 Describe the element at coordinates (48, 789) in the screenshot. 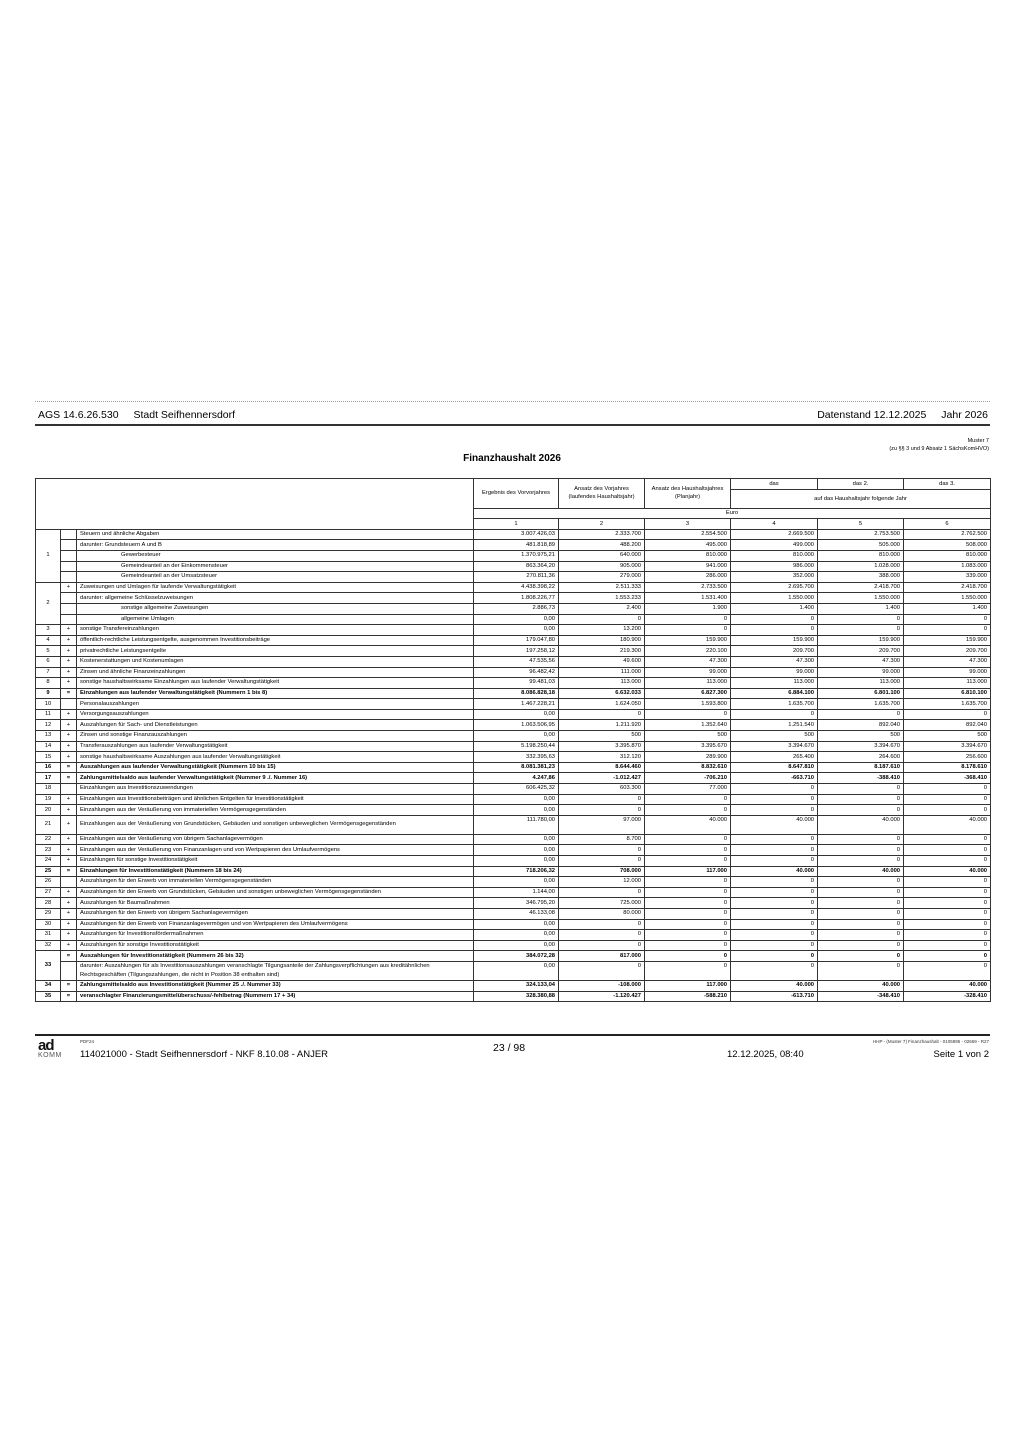

I see `row-number: 18` at that location.